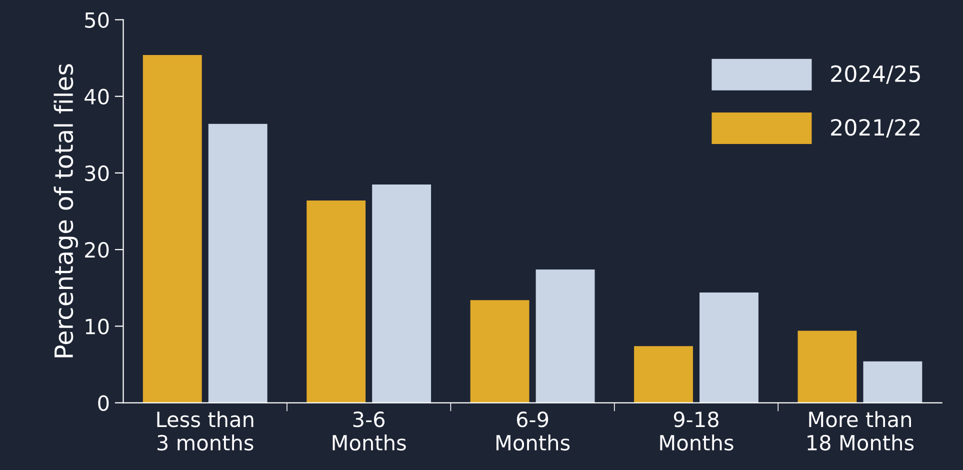 The image size is (963, 470). I want to click on y-tick-label: 10, so click(97, 326).